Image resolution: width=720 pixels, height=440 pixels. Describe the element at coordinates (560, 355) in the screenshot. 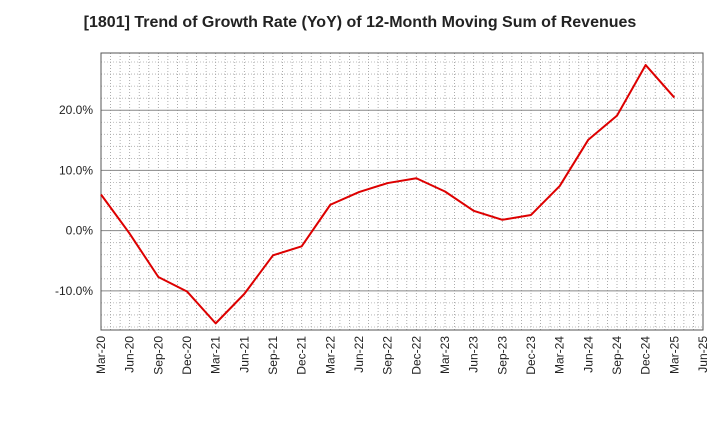

I see `x-tick-label: Mar-24` at that location.